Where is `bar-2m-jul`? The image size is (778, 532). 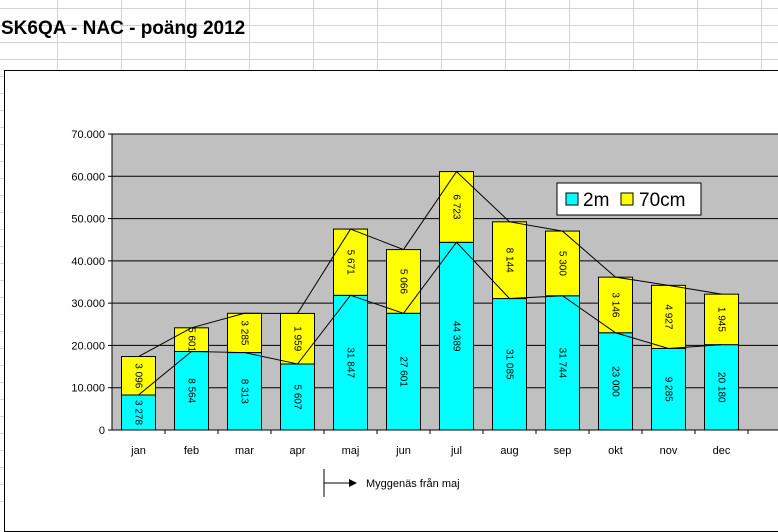
bar-2m-jul is located at coordinates (456, 336).